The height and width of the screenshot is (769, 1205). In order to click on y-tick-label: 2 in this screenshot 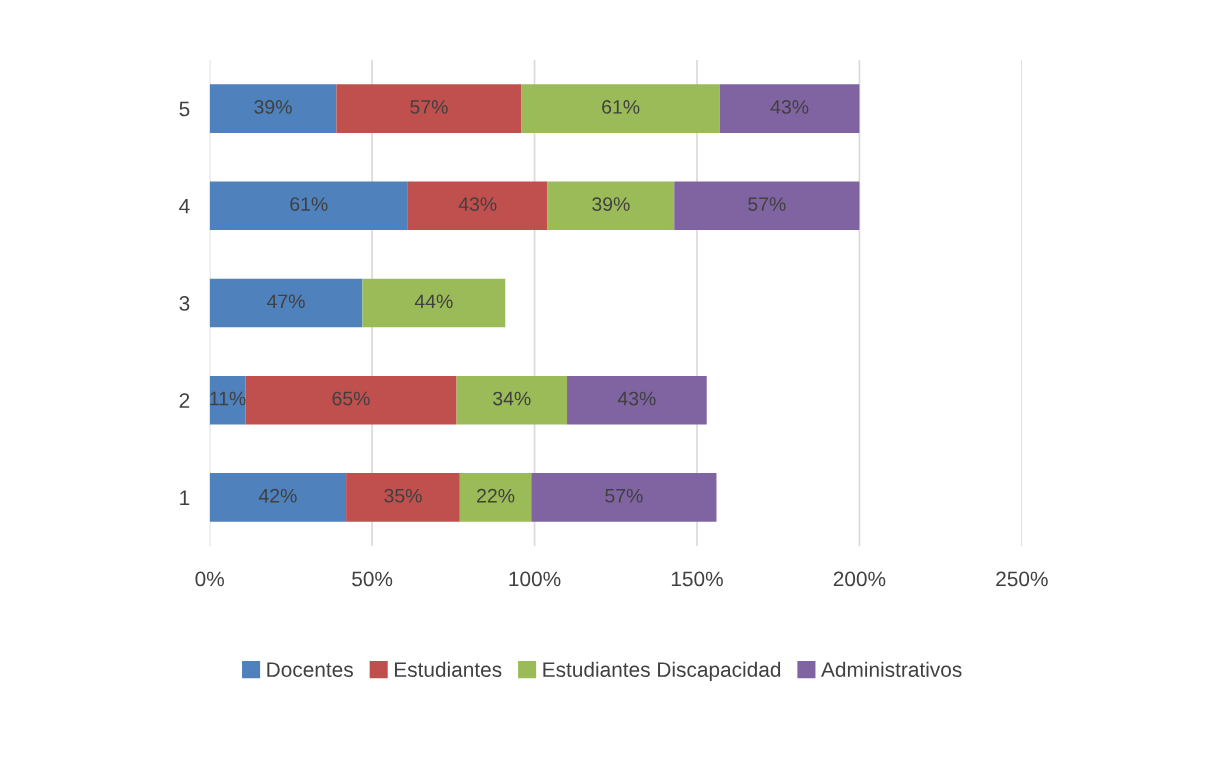, I will do `click(184, 400)`.